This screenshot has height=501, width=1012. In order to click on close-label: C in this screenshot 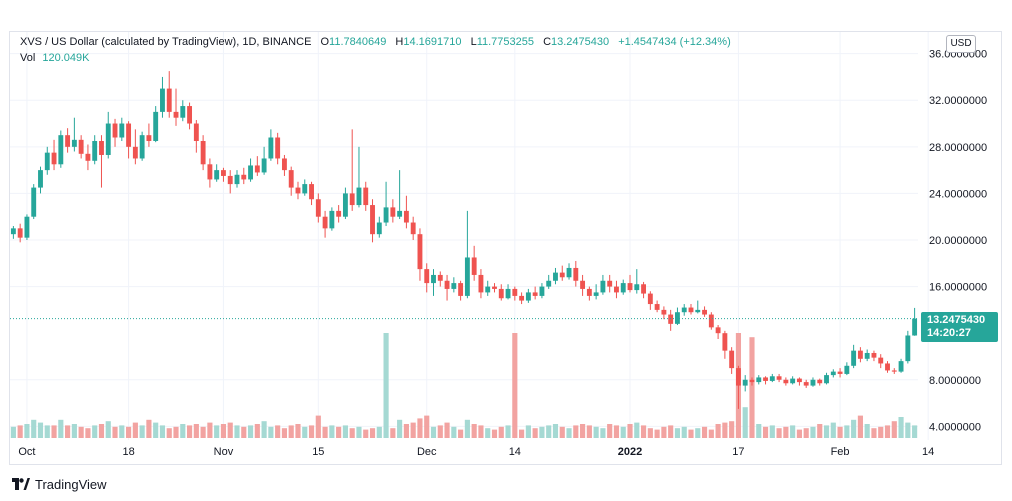, I will do `click(547, 42)`.